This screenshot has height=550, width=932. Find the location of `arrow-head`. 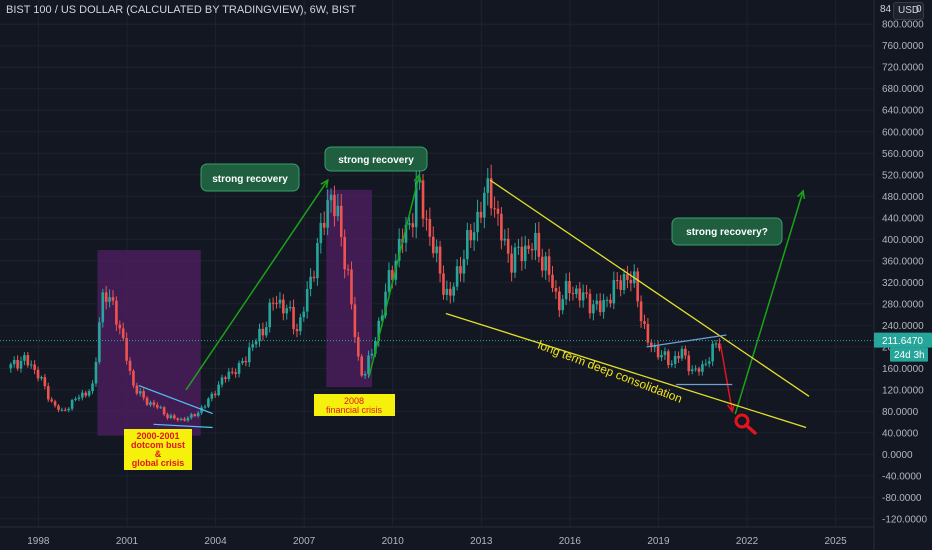

arrow-head is located at coordinates (324, 183).